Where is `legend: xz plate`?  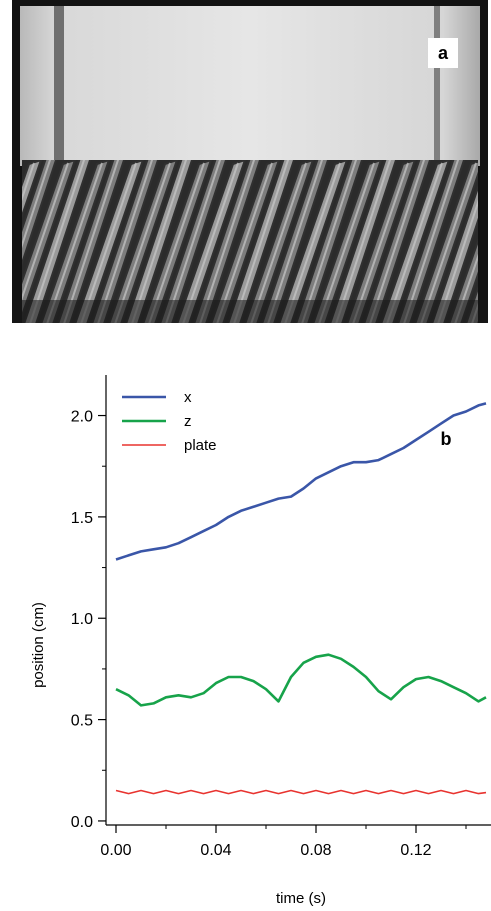 legend: xz plate is located at coordinates (169, 421).